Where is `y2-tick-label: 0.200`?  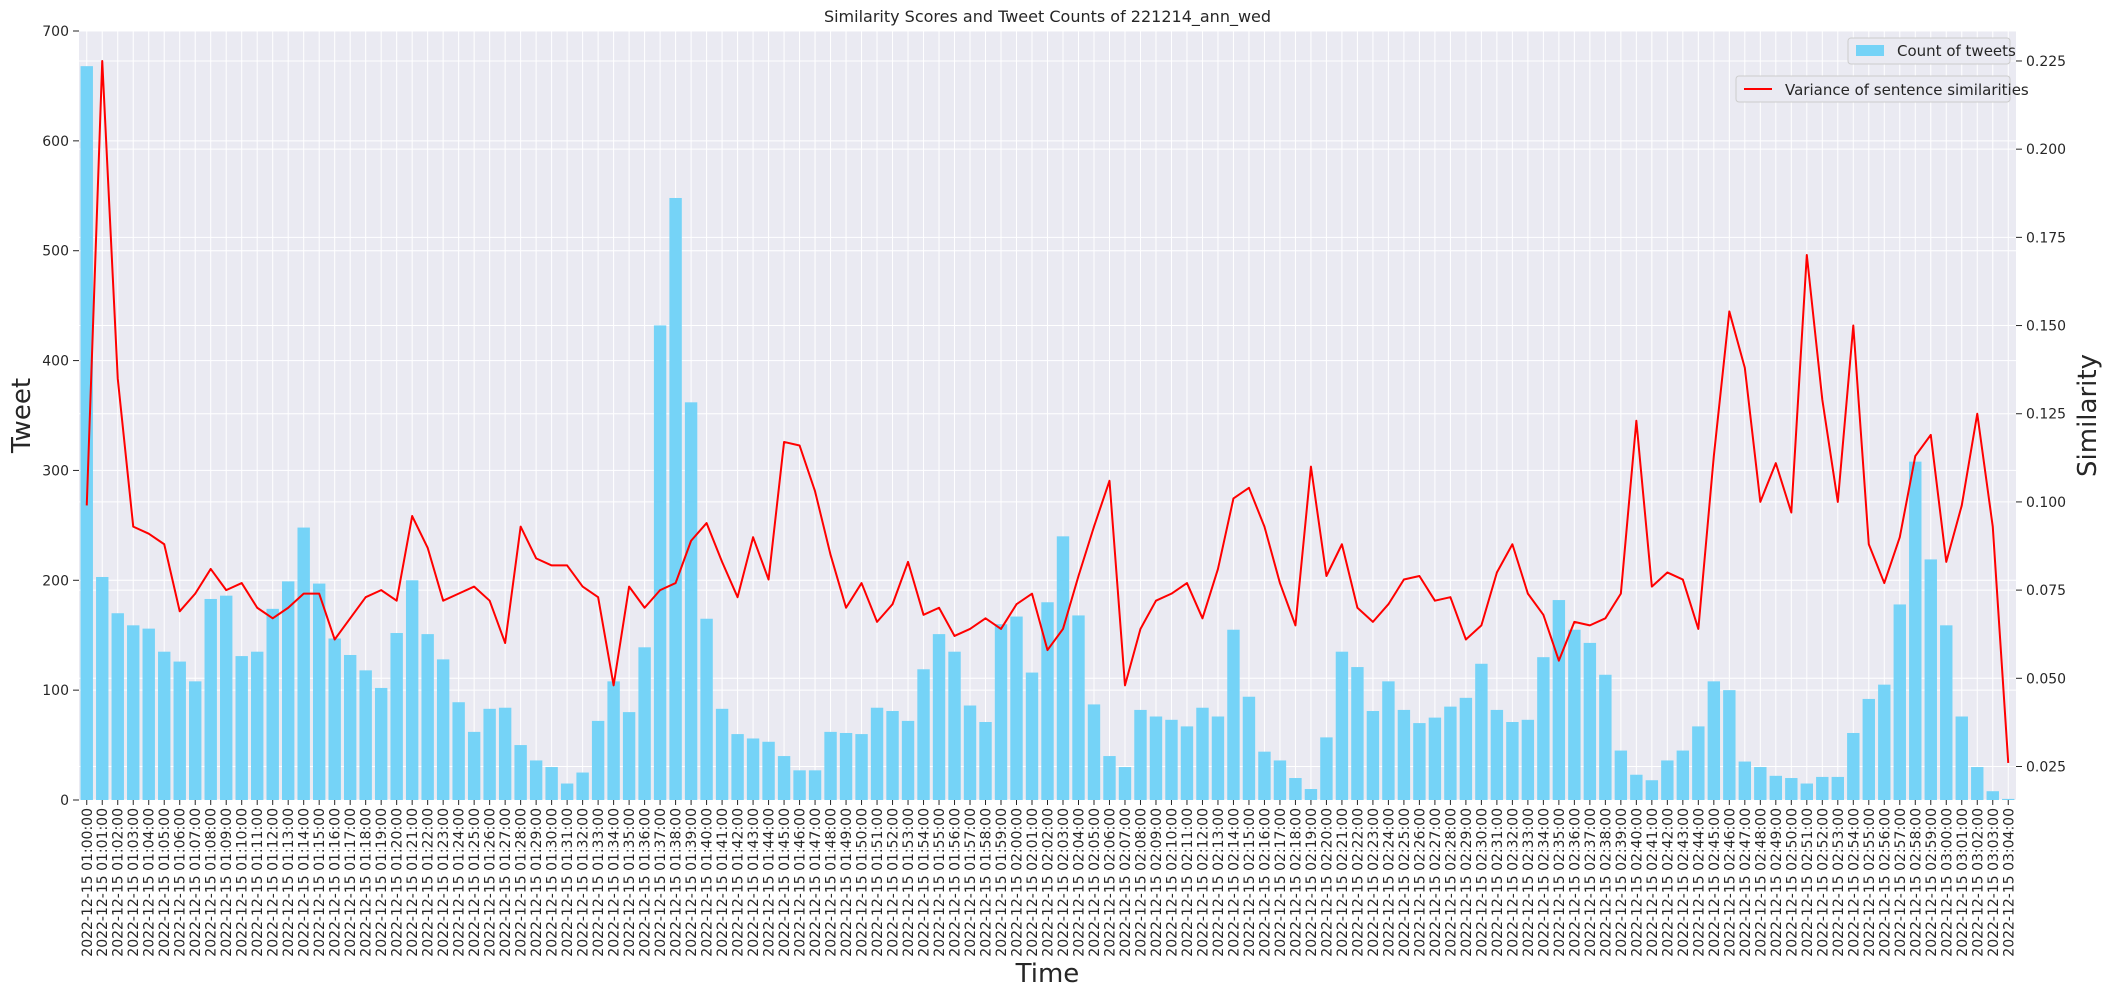 y2-tick-label: 0.200 is located at coordinates (2046, 150).